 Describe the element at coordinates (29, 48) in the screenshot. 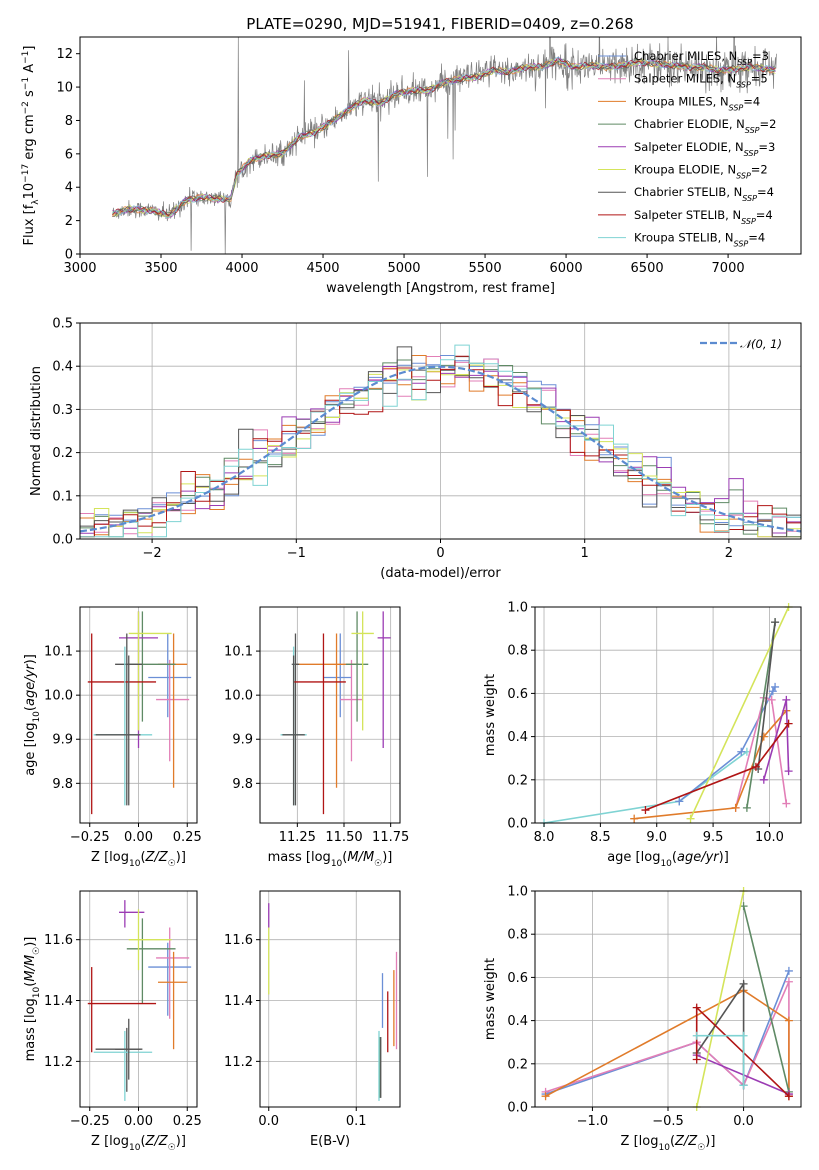

I see `label-part: ]` at that location.